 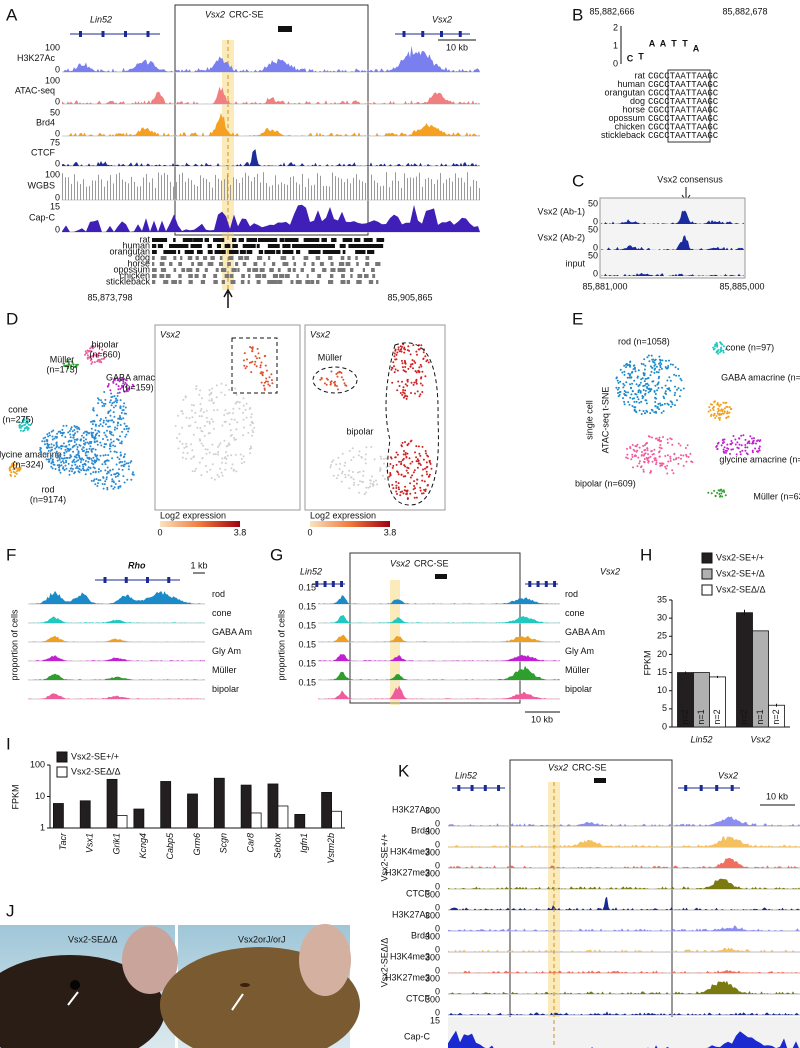 What do you see at coordinates (57, 101) in the screenshot?
I see `track-tick: 0` at bounding box center [57, 101].